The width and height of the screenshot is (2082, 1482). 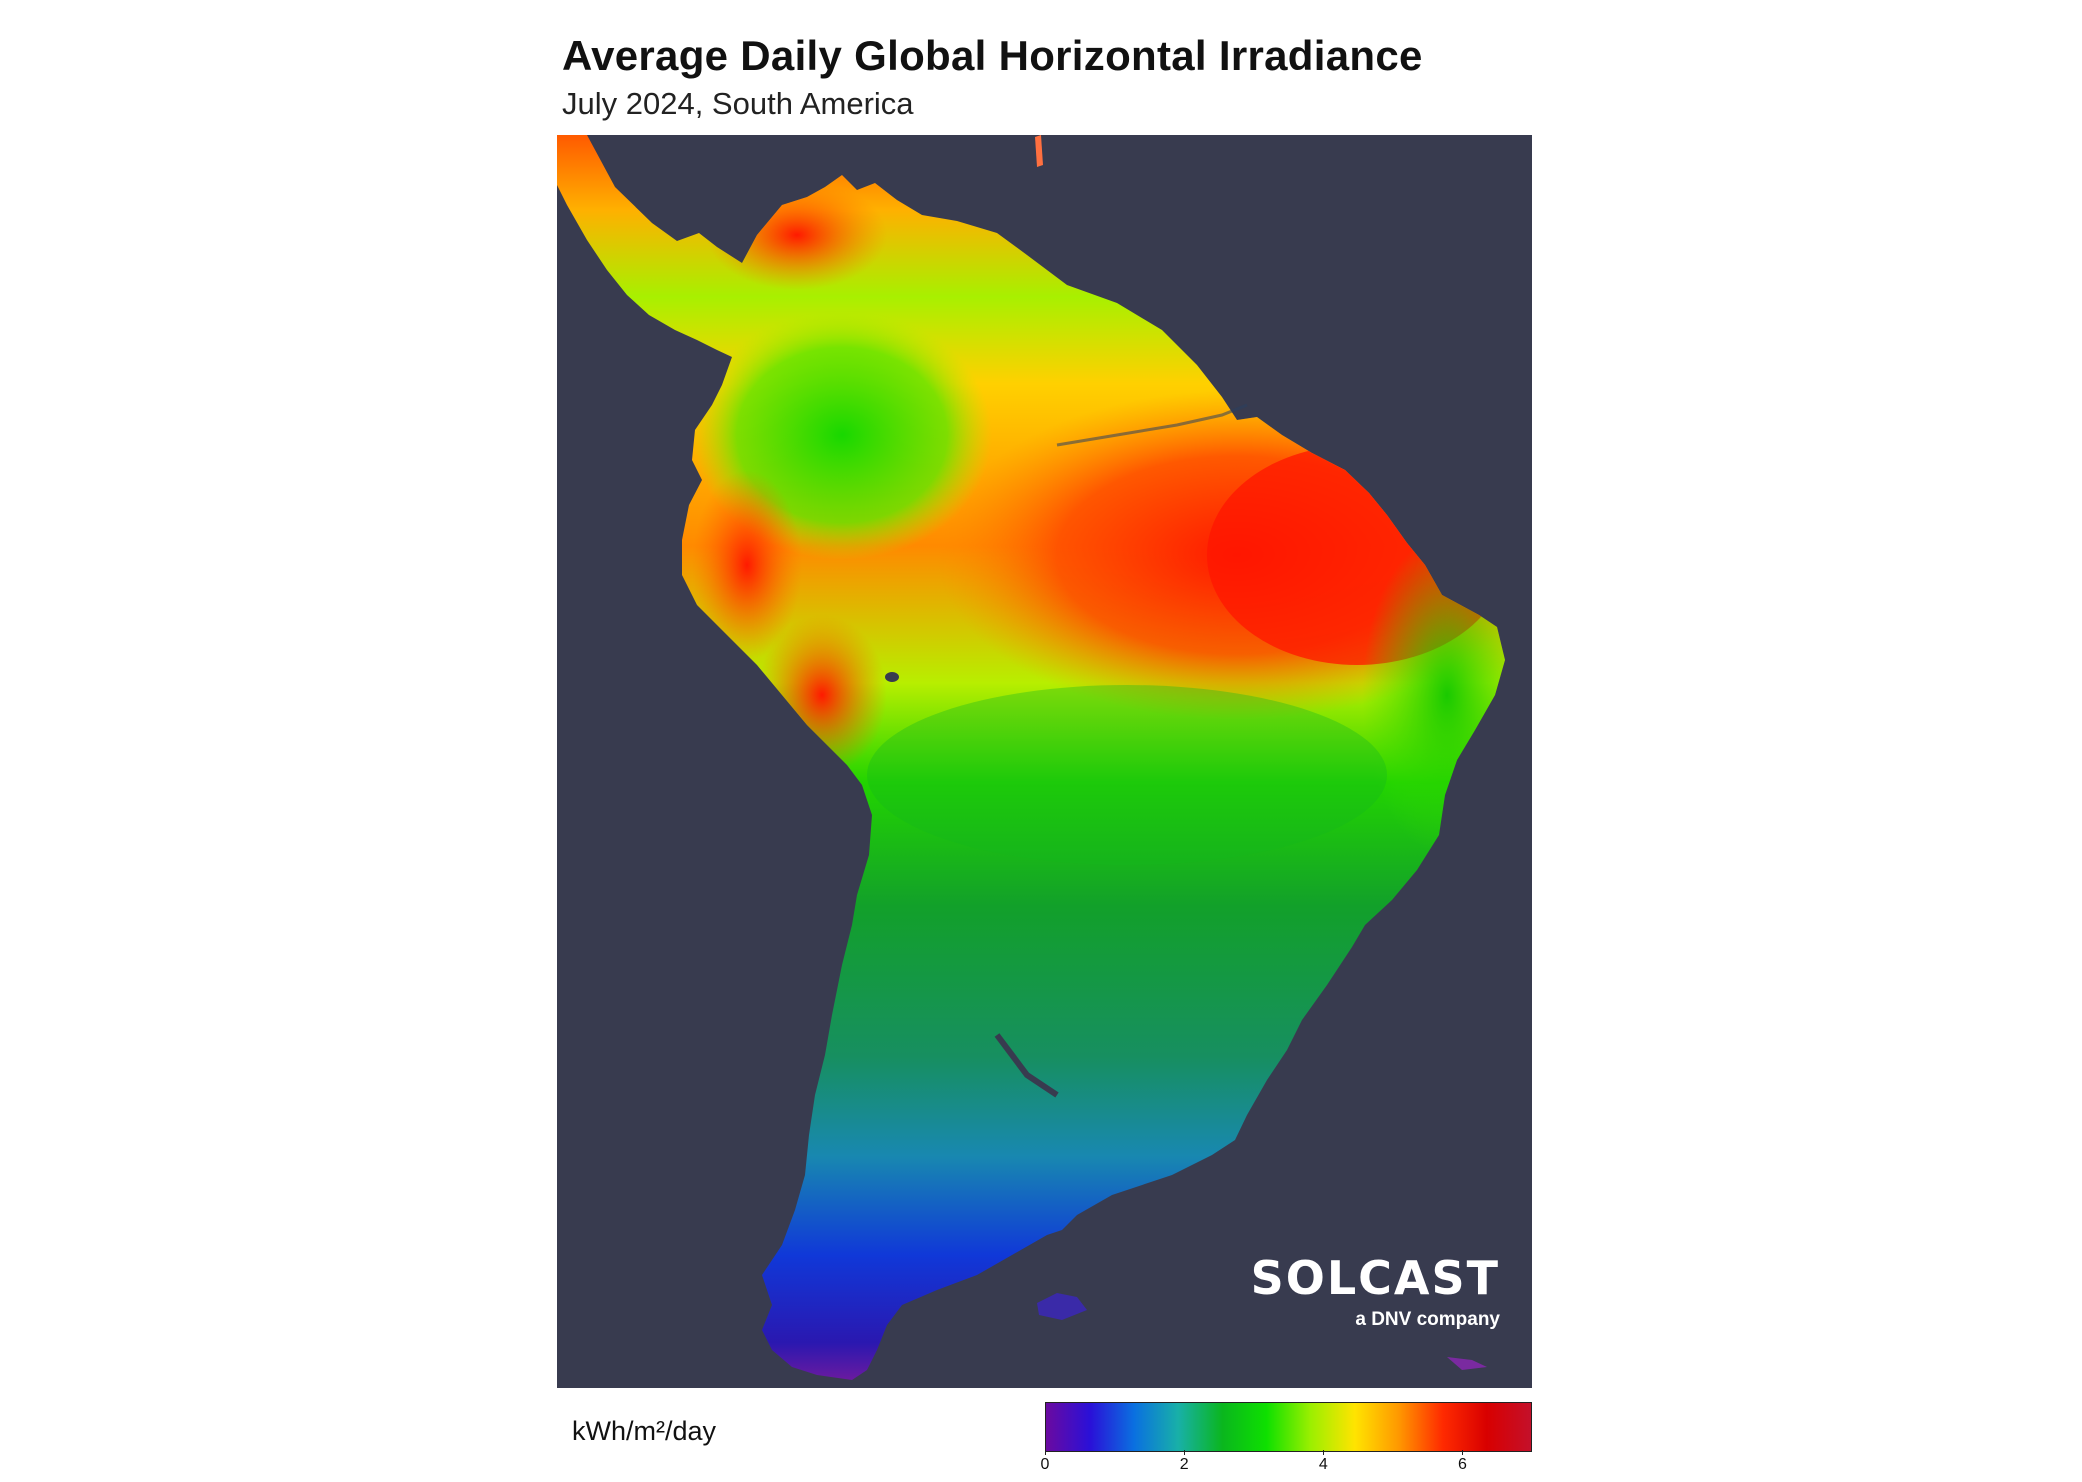 I want to click on amazon-river-line, so click(x=1152, y=425).